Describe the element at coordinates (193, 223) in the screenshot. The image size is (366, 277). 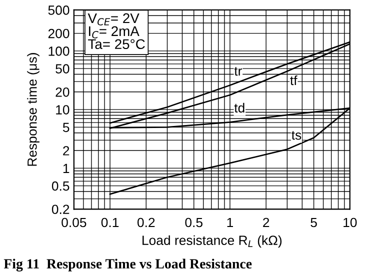
I see `x-tick-label: 0.5` at that location.